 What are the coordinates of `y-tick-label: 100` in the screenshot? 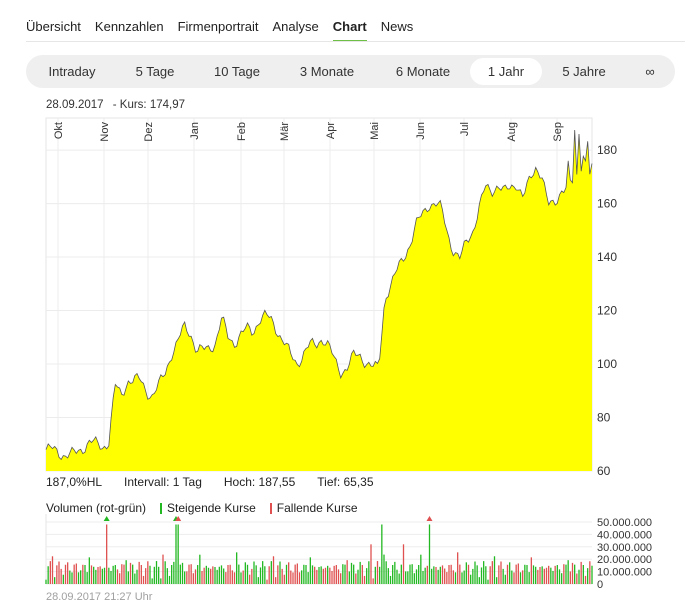 It's located at (607, 364).